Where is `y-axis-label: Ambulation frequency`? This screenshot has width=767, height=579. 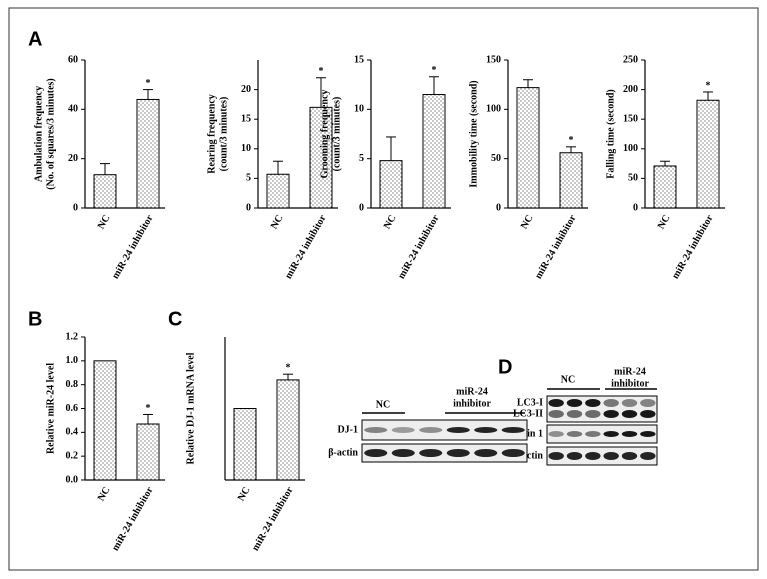
y-axis-label: Ambulation frequency is located at coordinates (38, 134).